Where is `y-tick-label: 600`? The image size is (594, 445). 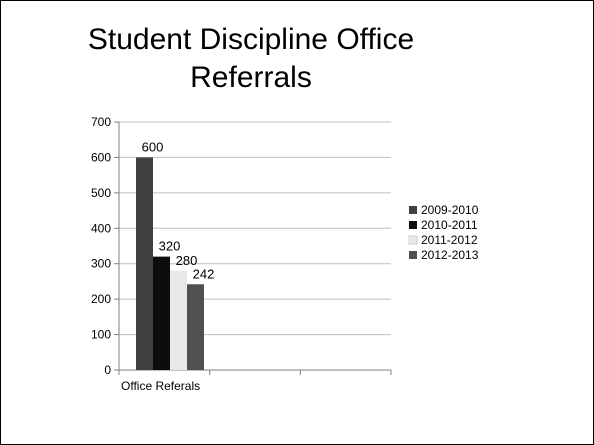
y-tick-label: 600 is located at coordinates (101, 157).